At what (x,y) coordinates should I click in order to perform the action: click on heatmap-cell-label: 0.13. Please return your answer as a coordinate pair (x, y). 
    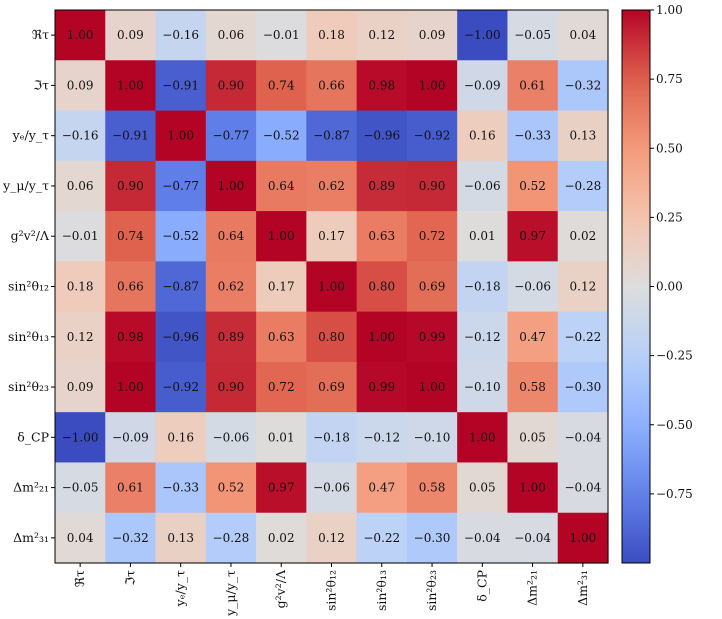
    Looking at the image, I should click on (180, 538).